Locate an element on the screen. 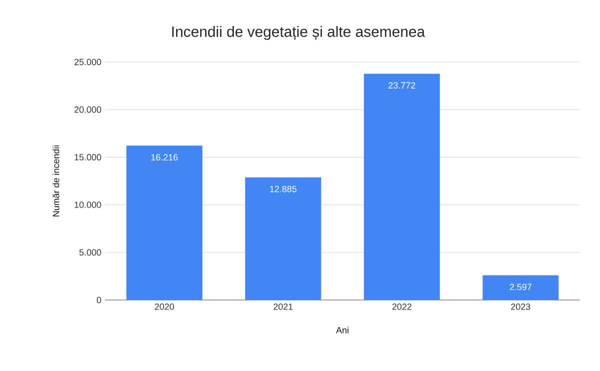  y-axis-title: Număr de incendii is located at coordinates (56, 180).